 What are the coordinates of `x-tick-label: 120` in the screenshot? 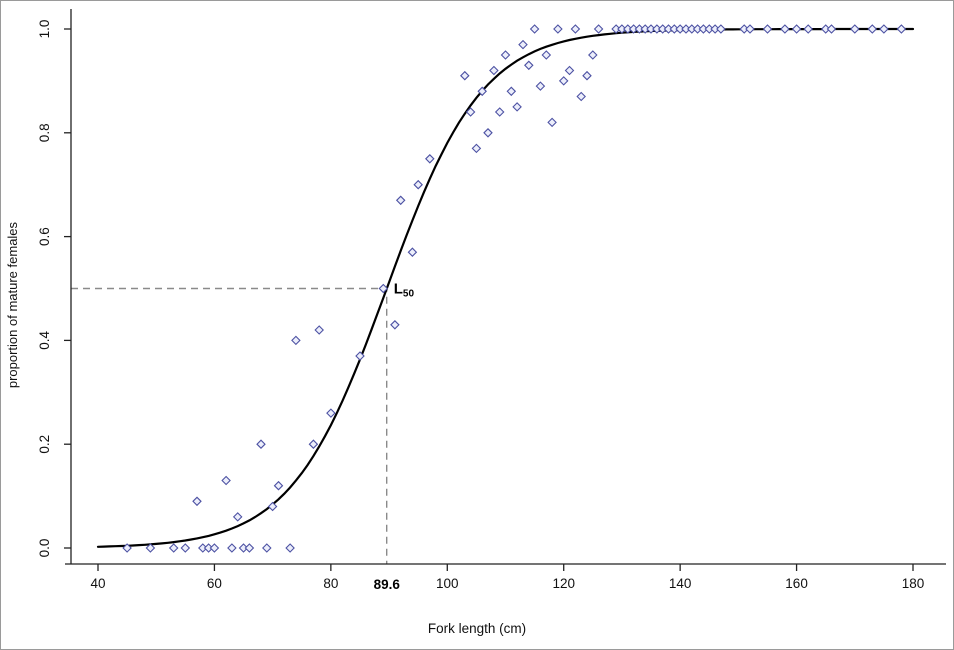 It's located at (563, 583).